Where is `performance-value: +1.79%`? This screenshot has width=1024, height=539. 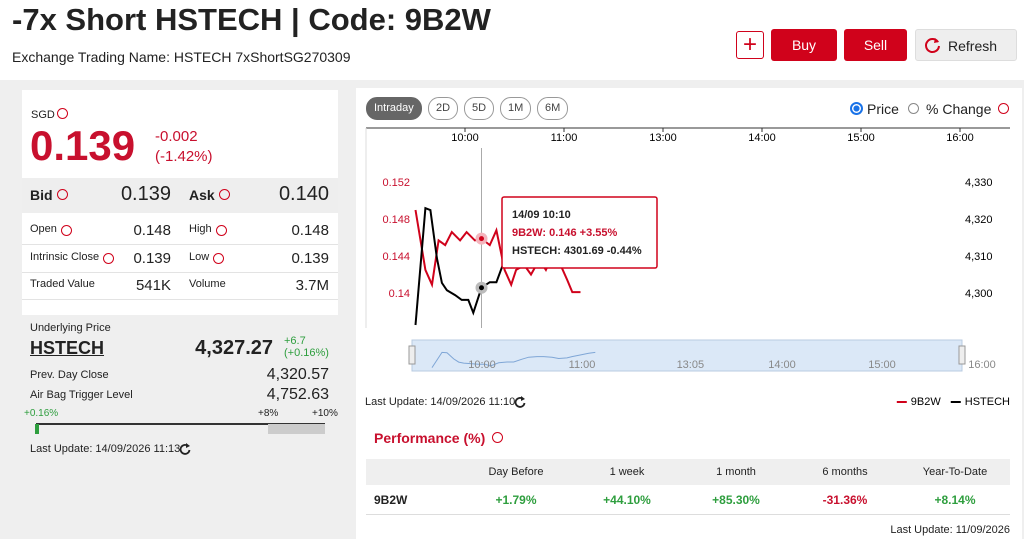 performance-value: +1.79% is located at coordinates (516, 500).